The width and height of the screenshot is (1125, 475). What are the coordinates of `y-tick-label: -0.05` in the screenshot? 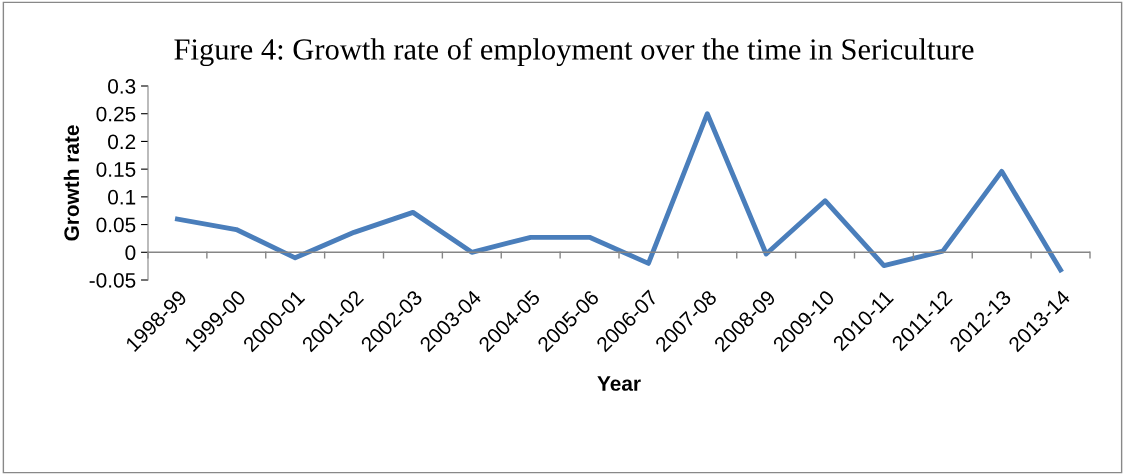 It's located at (112, 280).